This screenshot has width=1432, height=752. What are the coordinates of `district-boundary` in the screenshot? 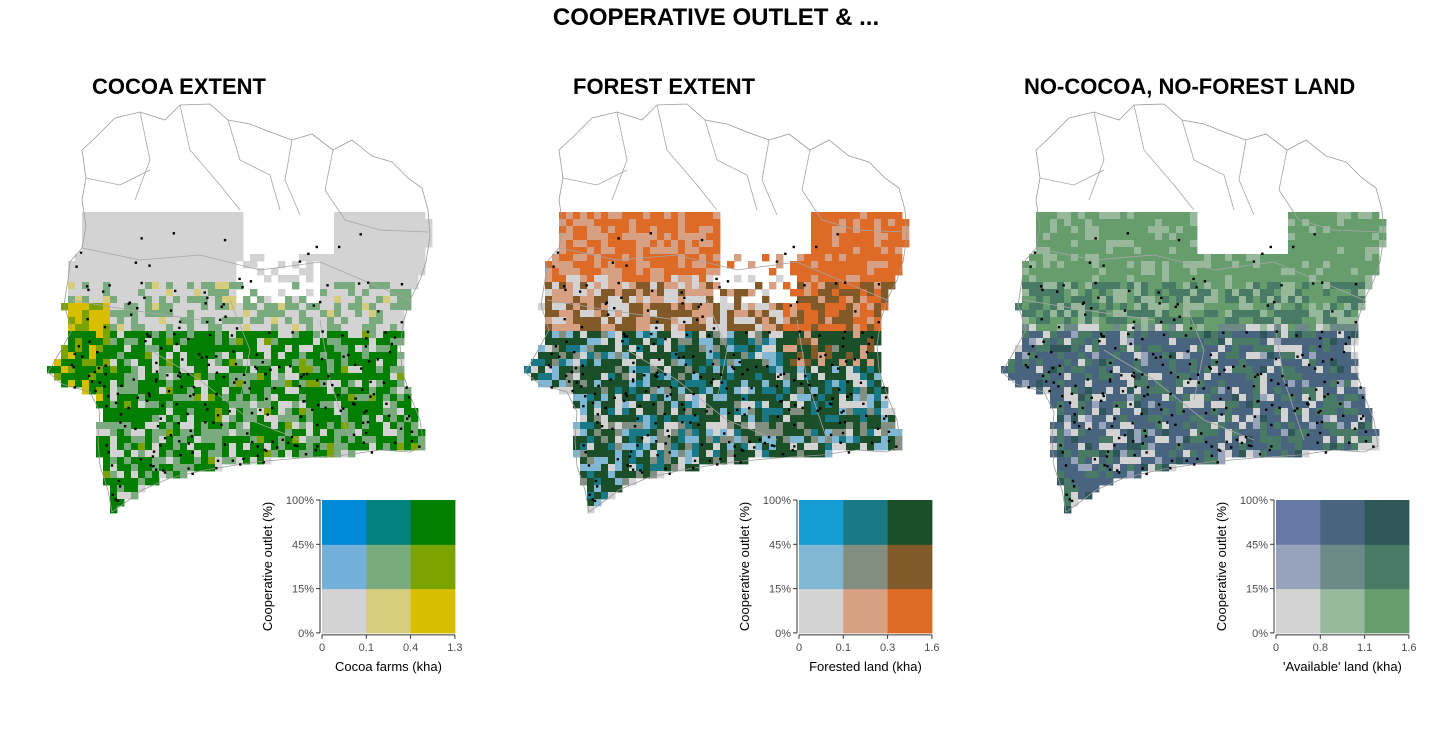 It's located at (118, 177).